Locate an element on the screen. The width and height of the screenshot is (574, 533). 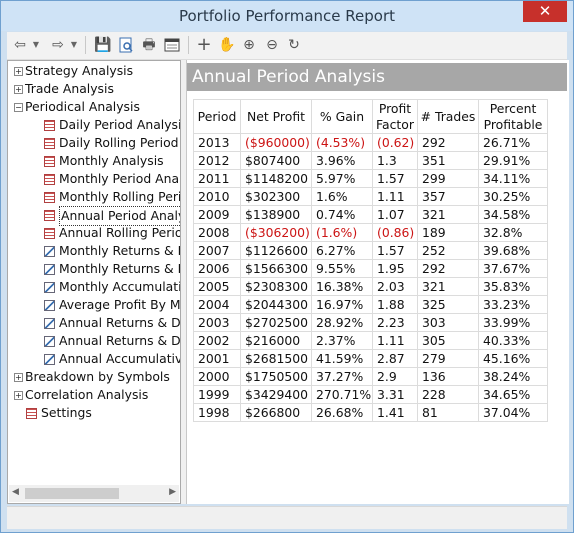
cell-trades: 299 is located at coordinates (448, 178).